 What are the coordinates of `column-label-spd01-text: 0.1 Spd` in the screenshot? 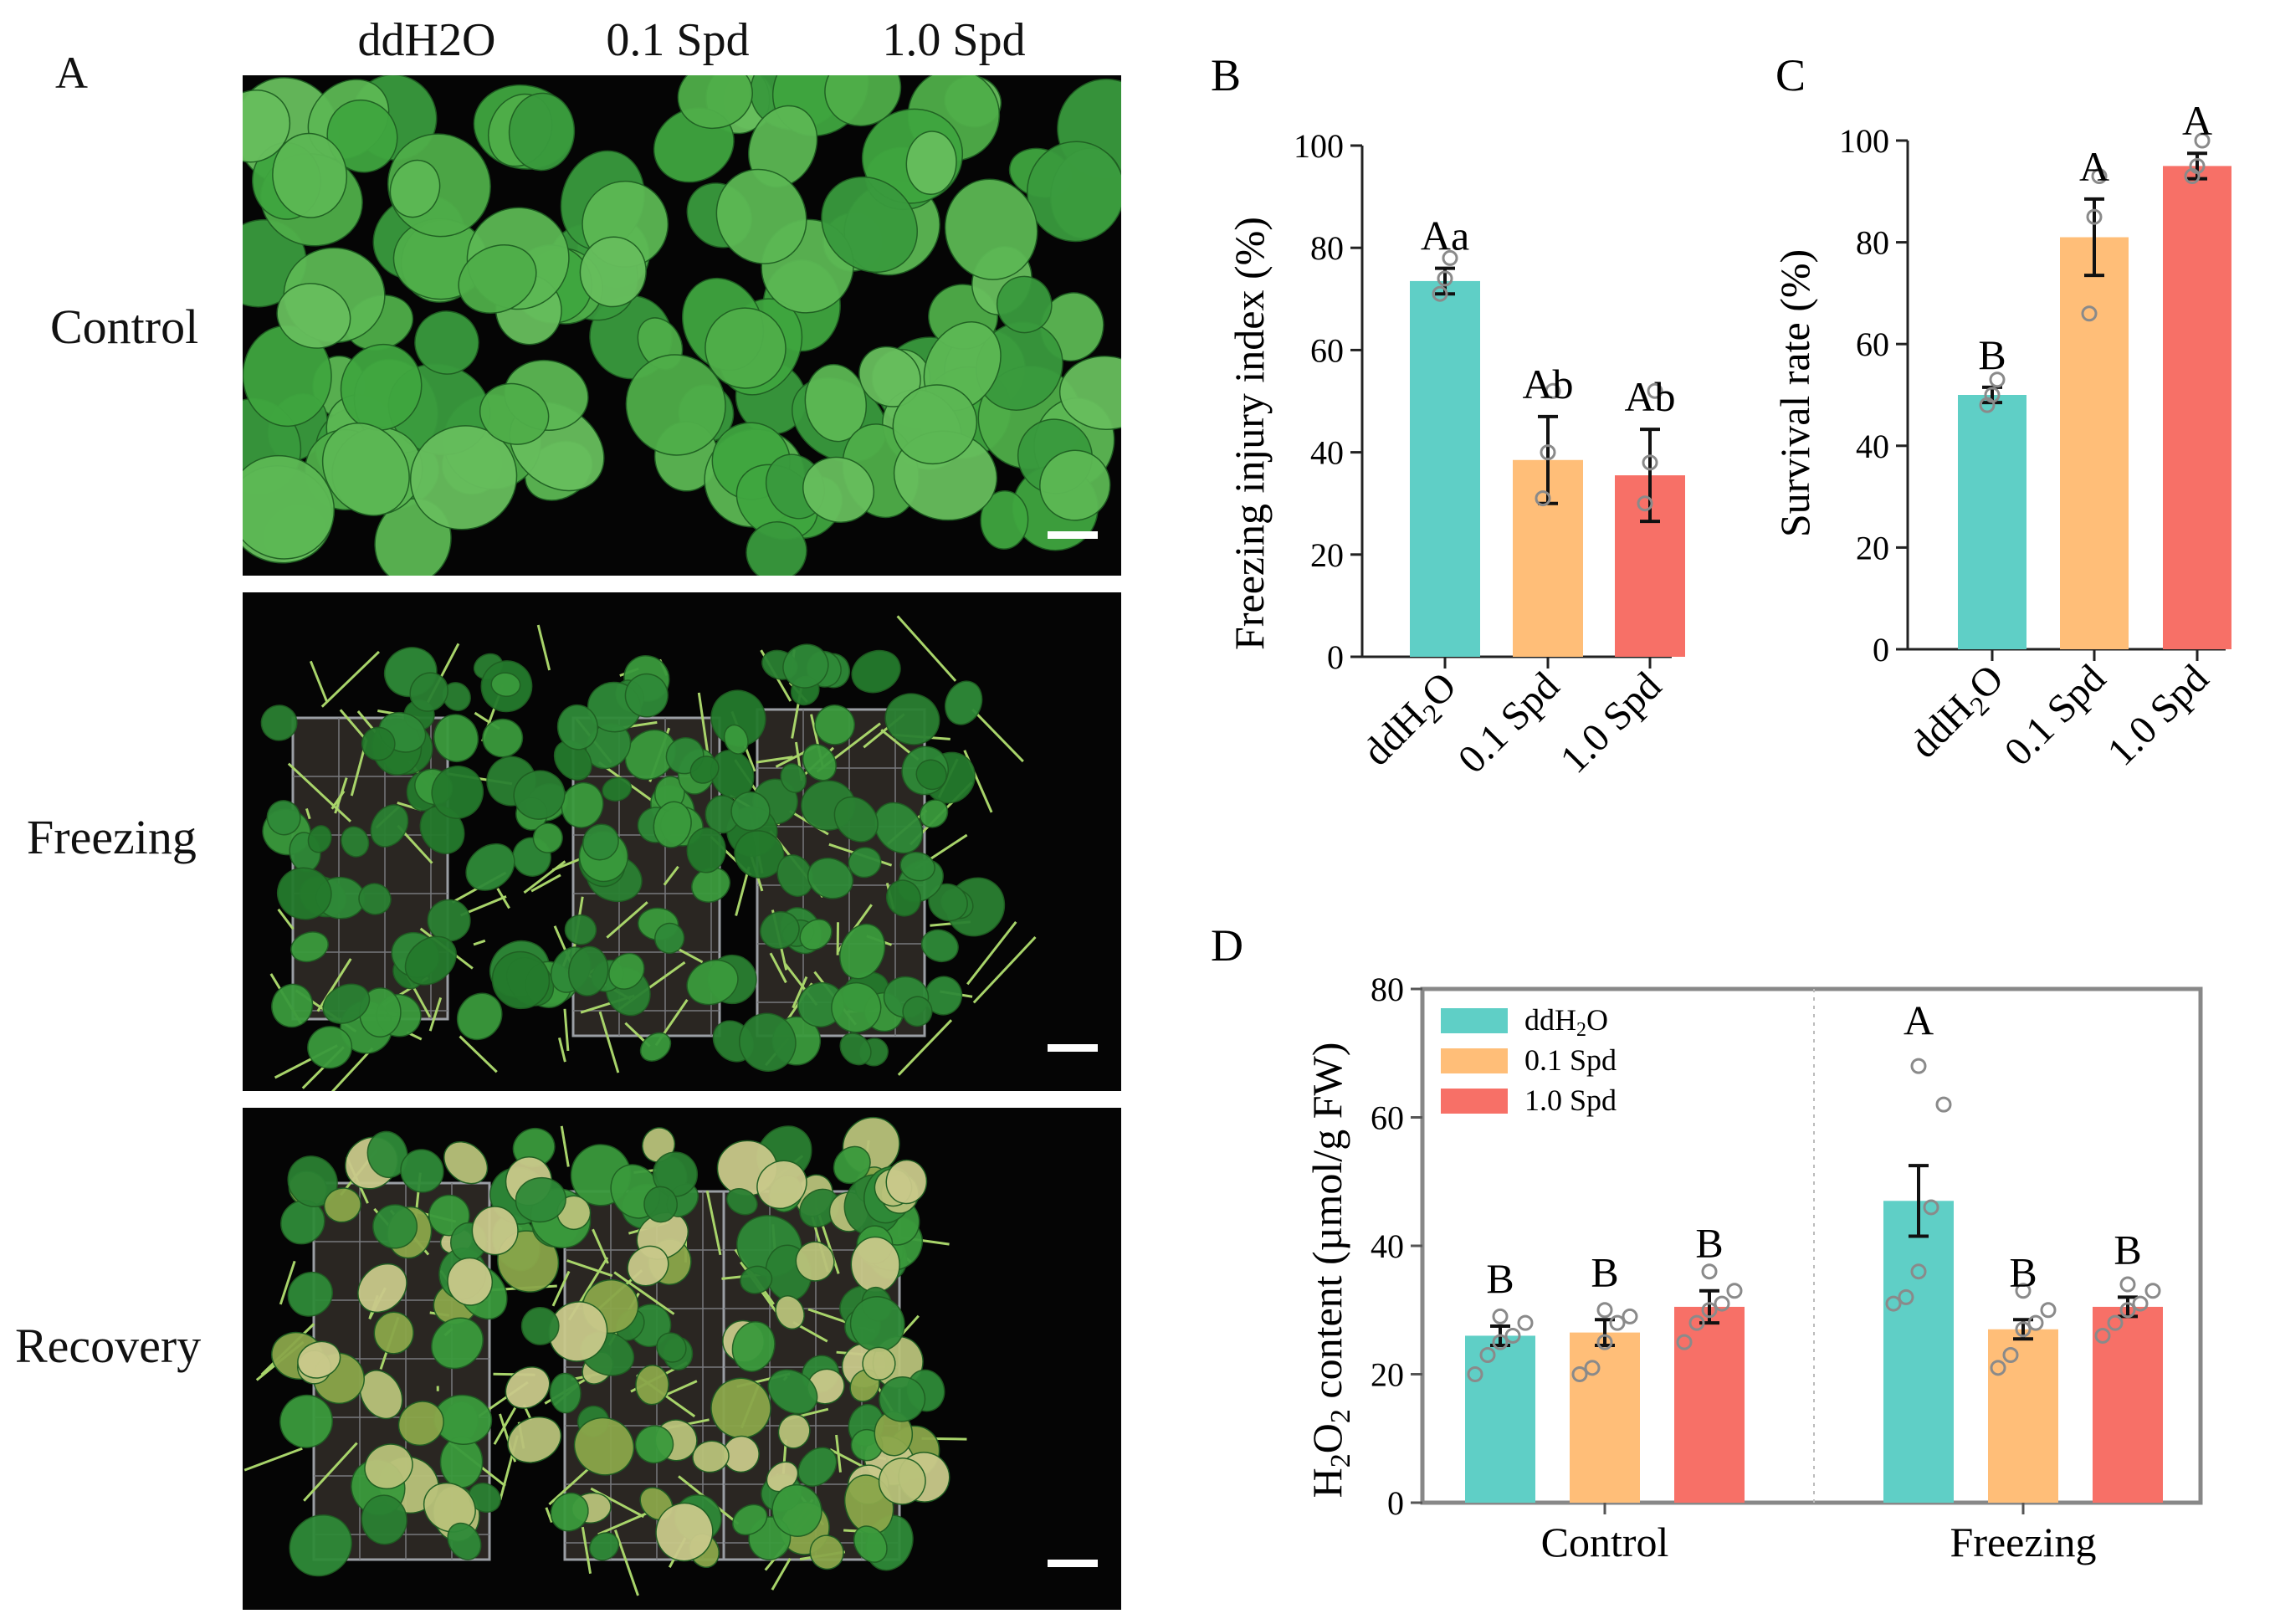 It's located at (678, 40).